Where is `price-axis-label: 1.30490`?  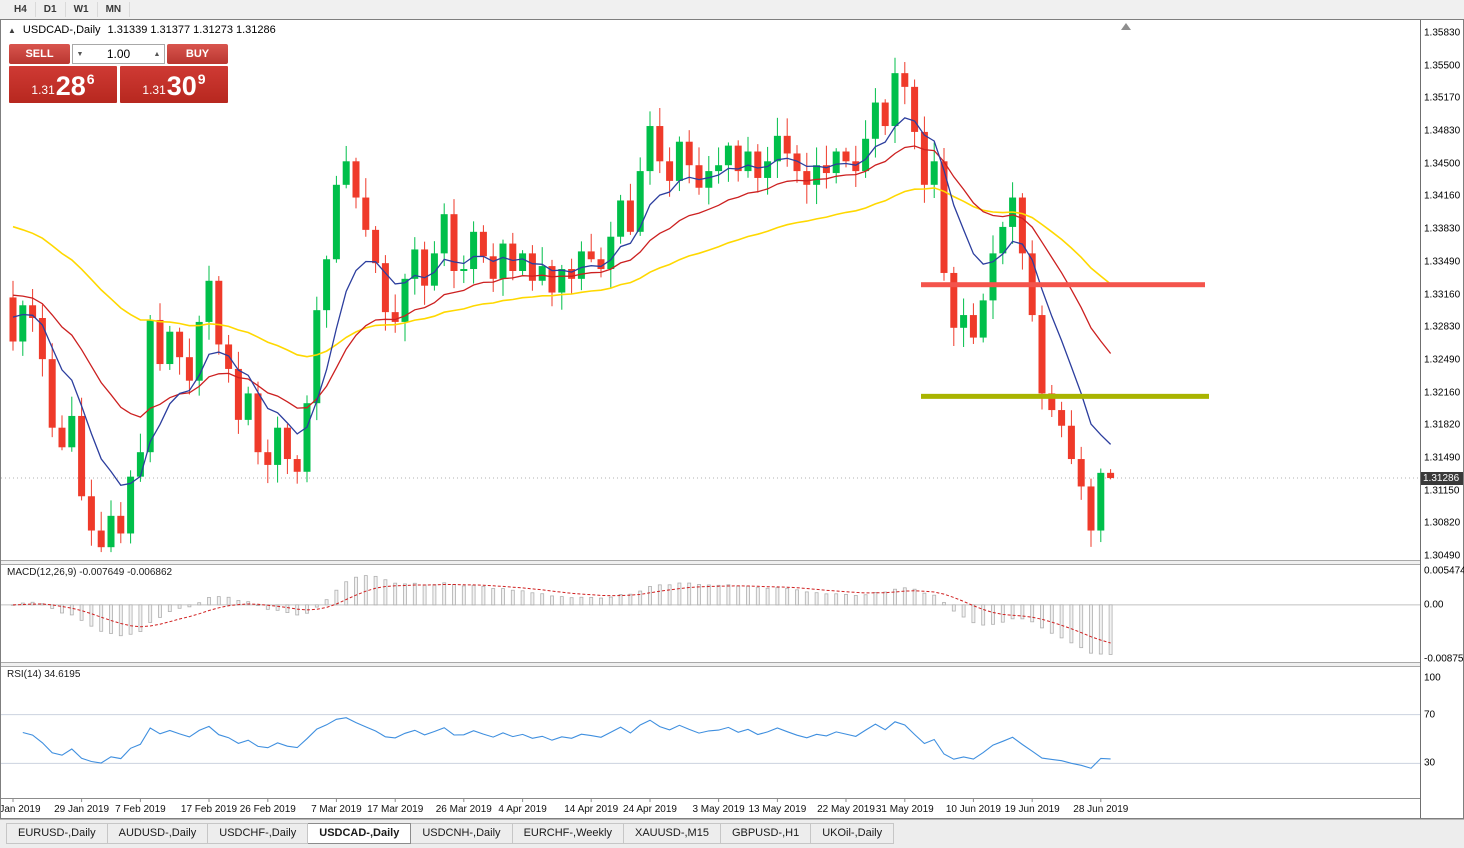
price-axis-label: 1.30490 is located at coordinates (1442, 556).